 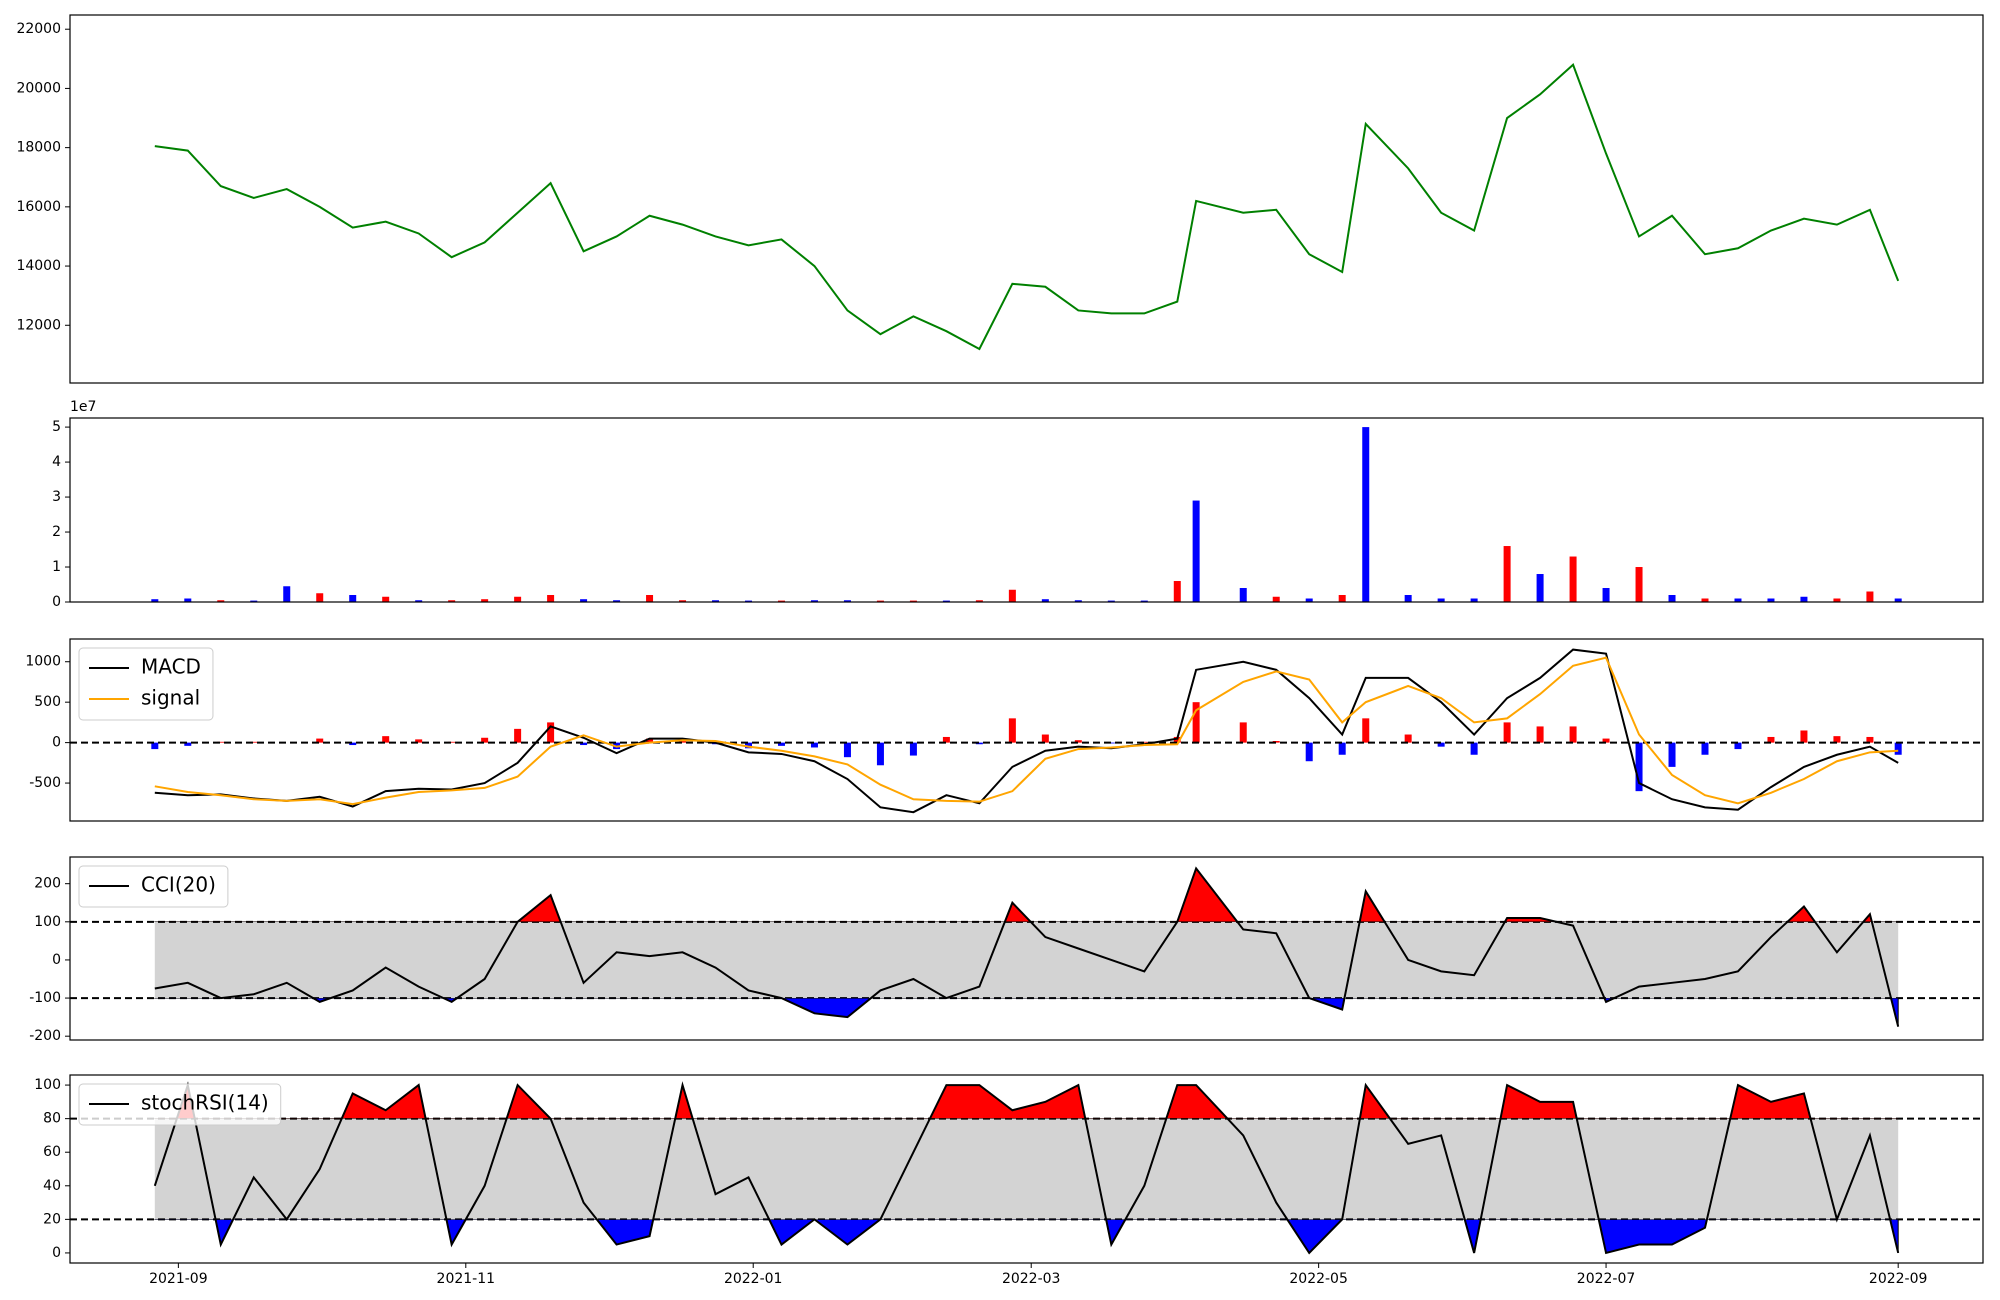 I want to click on y-tick-label: 12000, so click(x=38, y=325).